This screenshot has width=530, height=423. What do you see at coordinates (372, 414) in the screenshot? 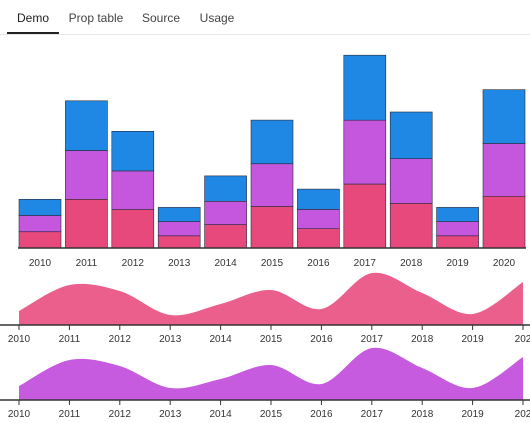
I see `stream-2-x-tick-7: 2017` at bounding box center [372, 414].